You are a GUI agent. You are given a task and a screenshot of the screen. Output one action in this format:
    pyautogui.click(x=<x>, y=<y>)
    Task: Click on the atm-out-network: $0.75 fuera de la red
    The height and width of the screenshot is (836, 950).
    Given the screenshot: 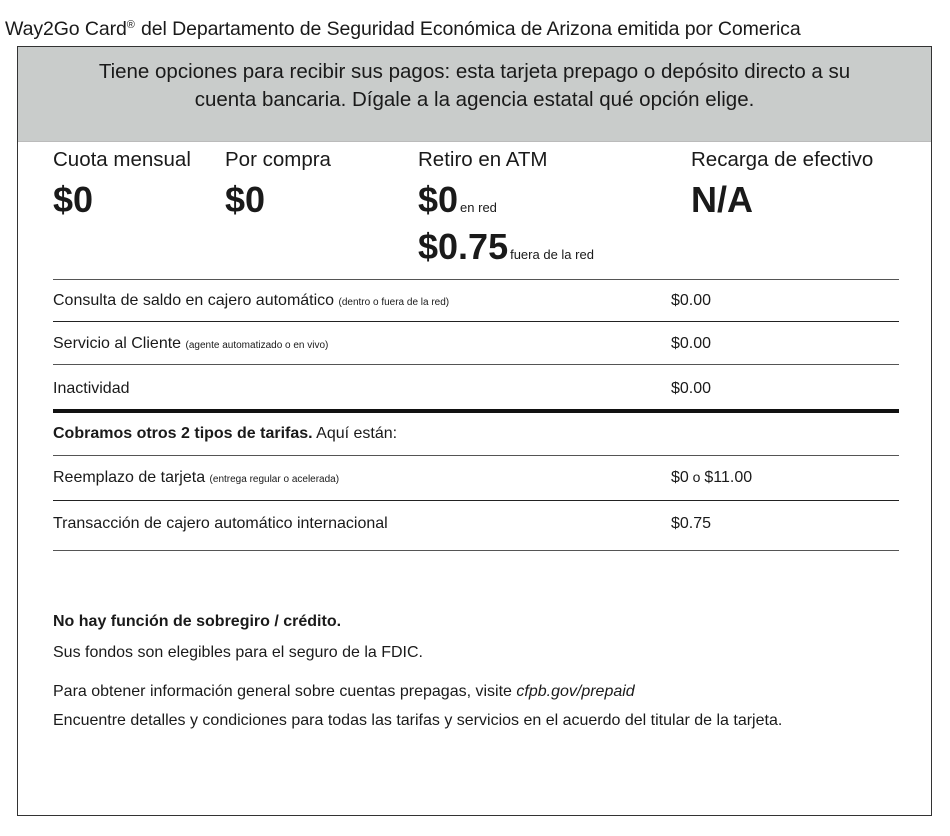 What is the action you would take?
    pyautogui.click(x=506, y=251)
    